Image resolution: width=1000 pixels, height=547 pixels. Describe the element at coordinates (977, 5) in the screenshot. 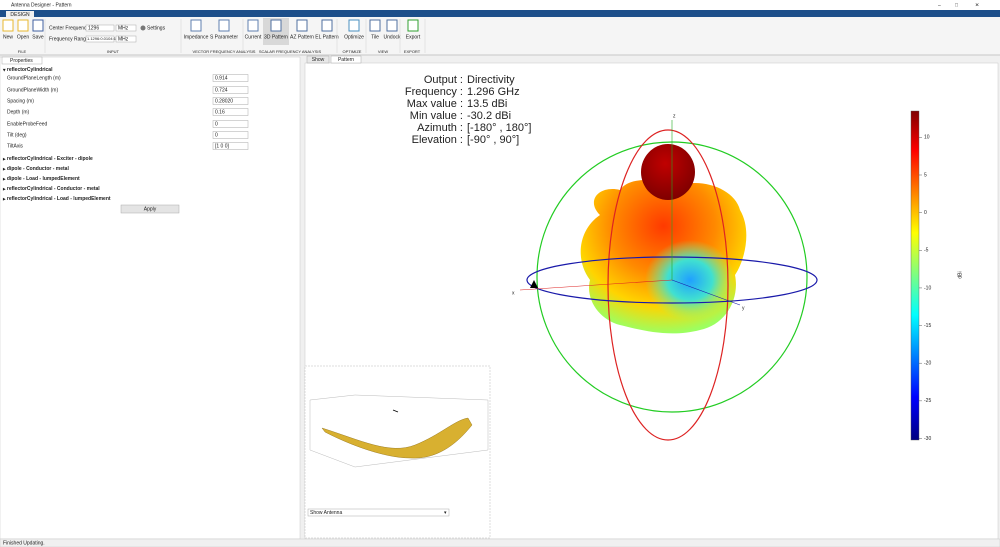

I see `close: ✕` at that location.